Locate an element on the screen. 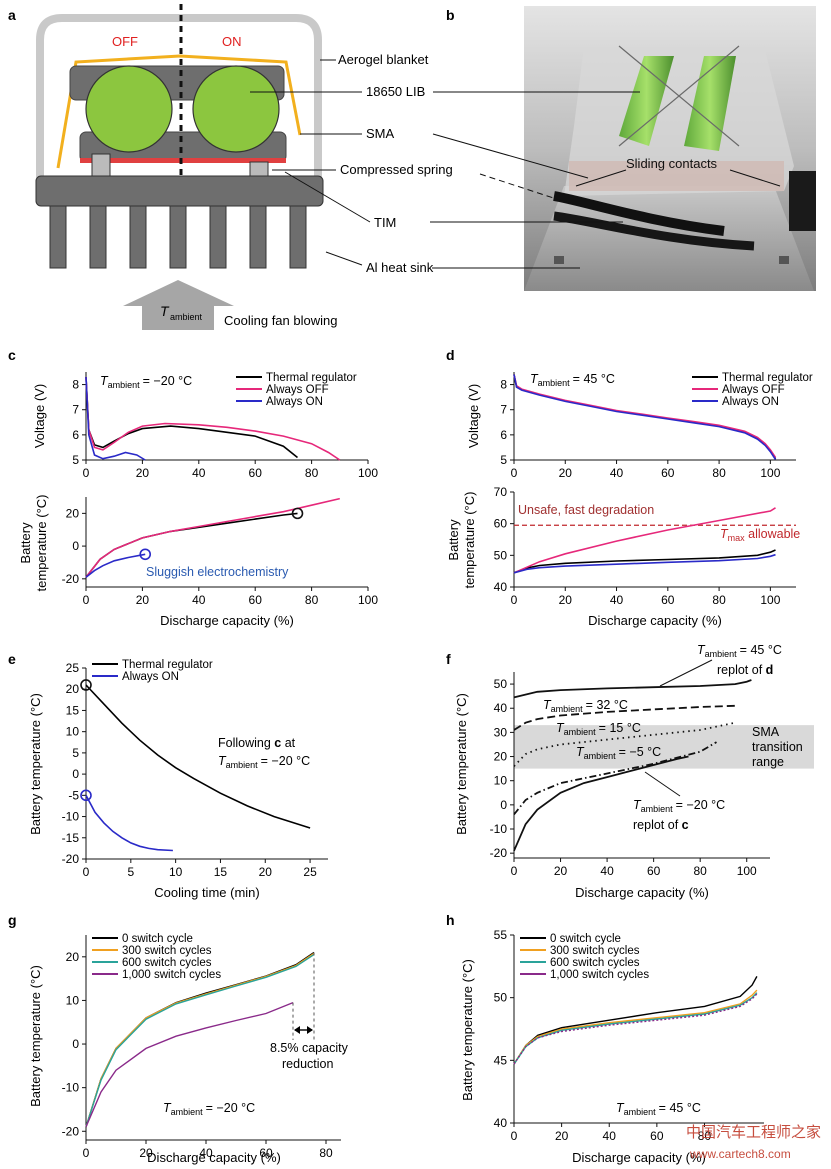 Image resolution: width=831 pixels, height=1169 pixels. y-tick-label: -5 is located at coordinates (73, 795).